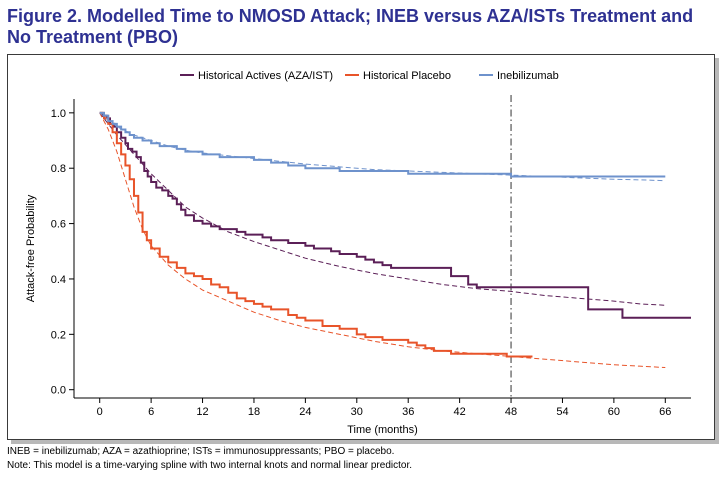 This screenshot has height=480, width=724. What do you see at coordinates (408, 412) in the screenshot?
I see `x-tick-label: 36` at bounding box center [408, 412].